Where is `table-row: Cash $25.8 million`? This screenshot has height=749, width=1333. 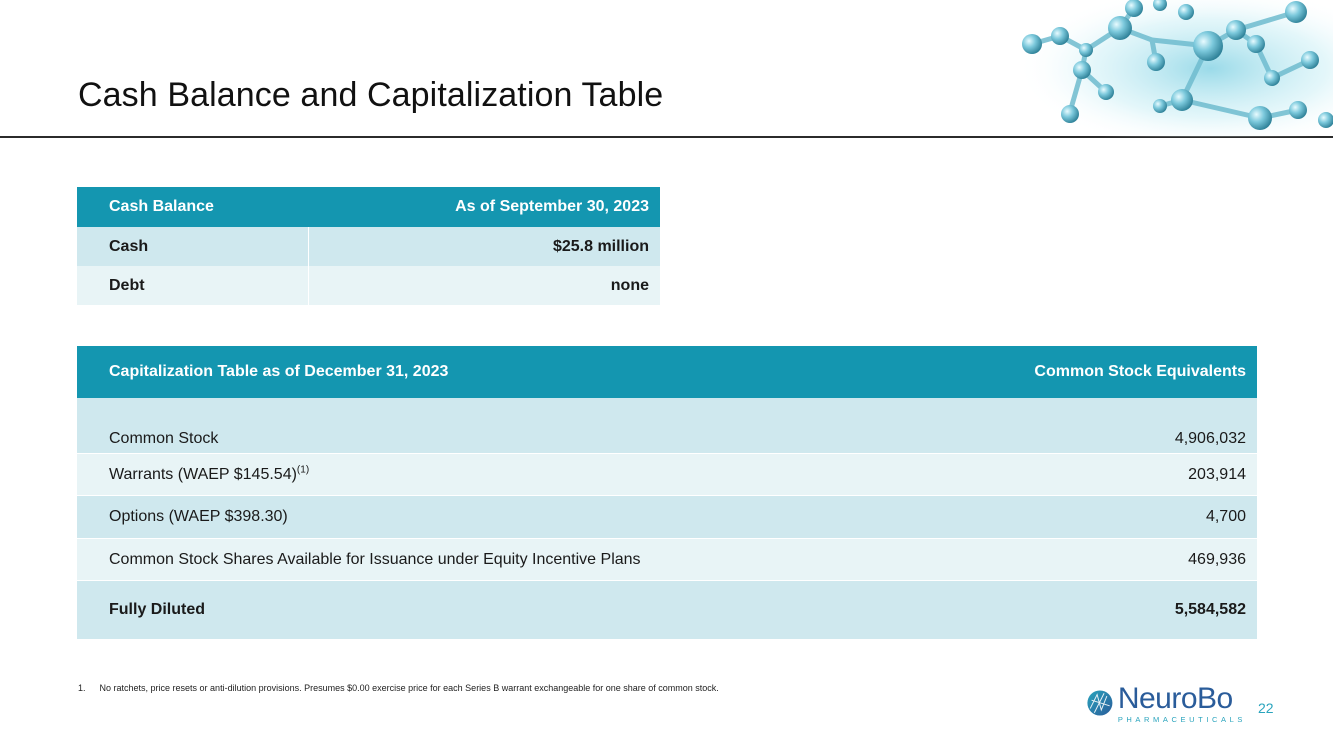
table-row: Cash $25.8 million is located at coordinates (368, 246).